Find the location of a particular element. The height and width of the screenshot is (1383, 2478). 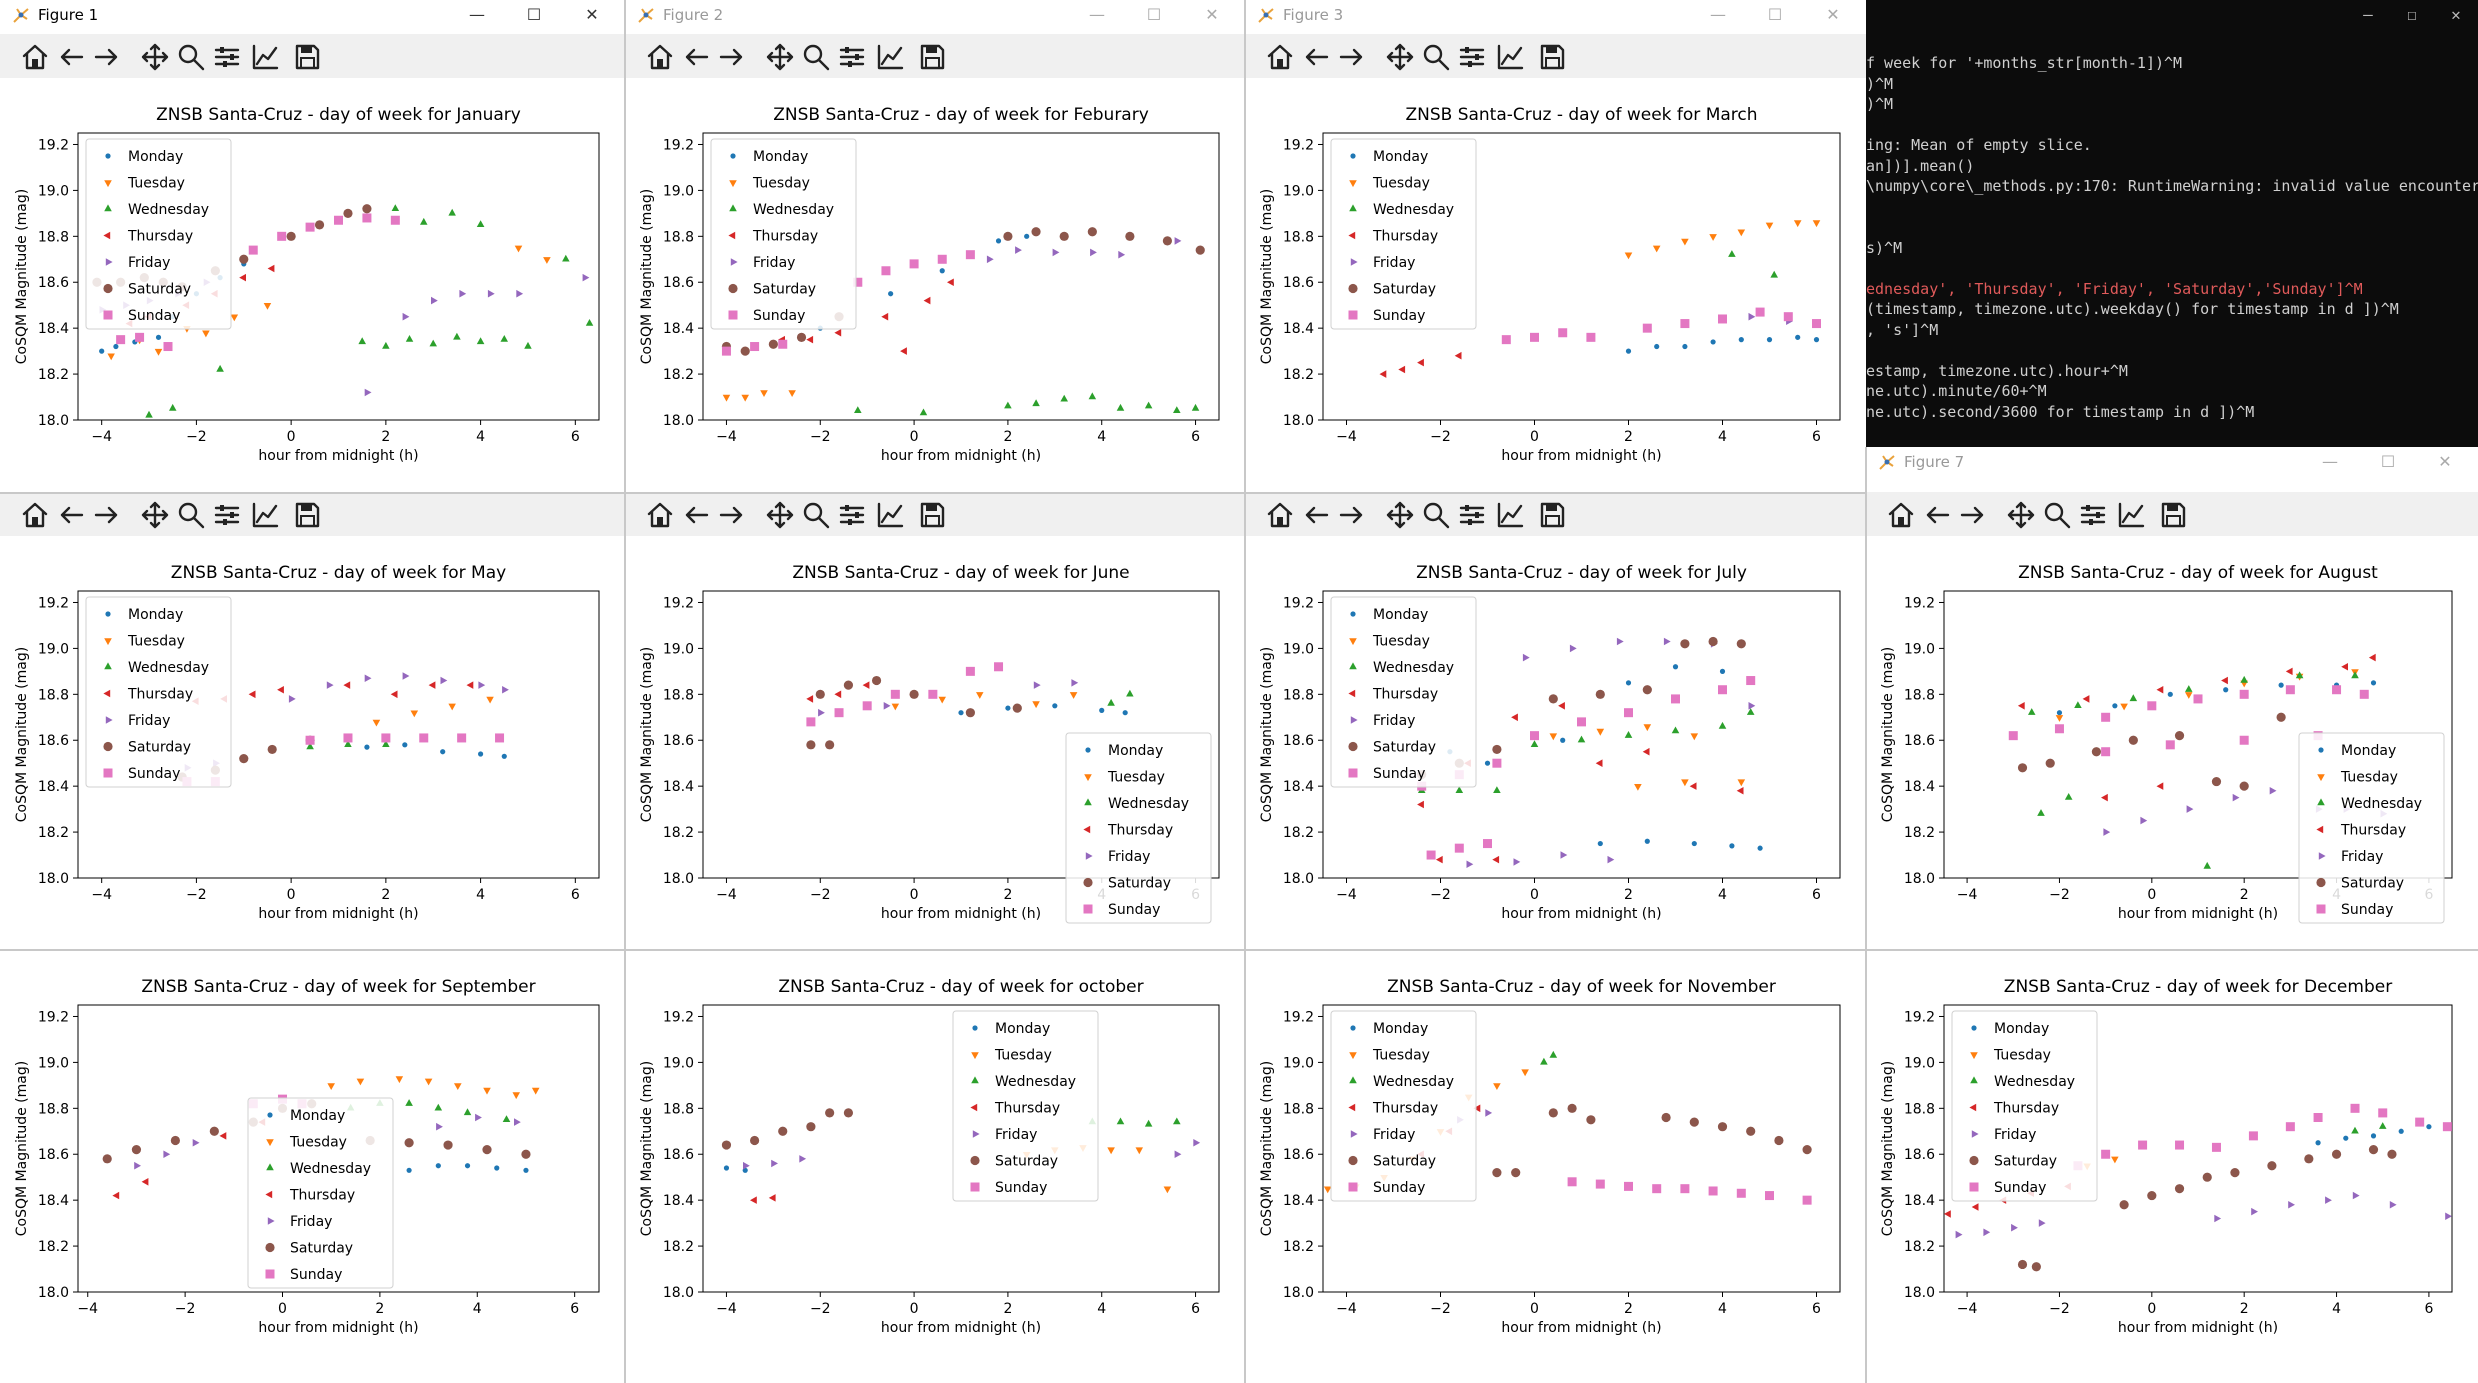

data-point-wednesday is located at coordinates (589, 322).